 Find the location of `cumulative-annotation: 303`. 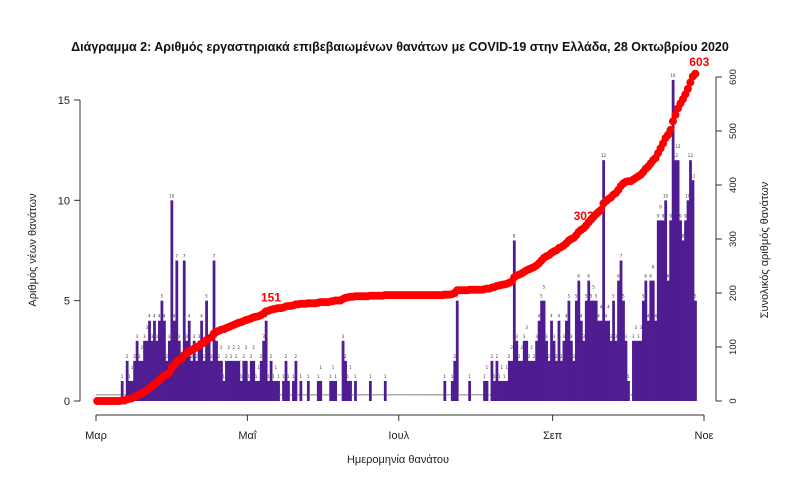

cumulative-annotation: 303 is located at coordinates (584, 216).